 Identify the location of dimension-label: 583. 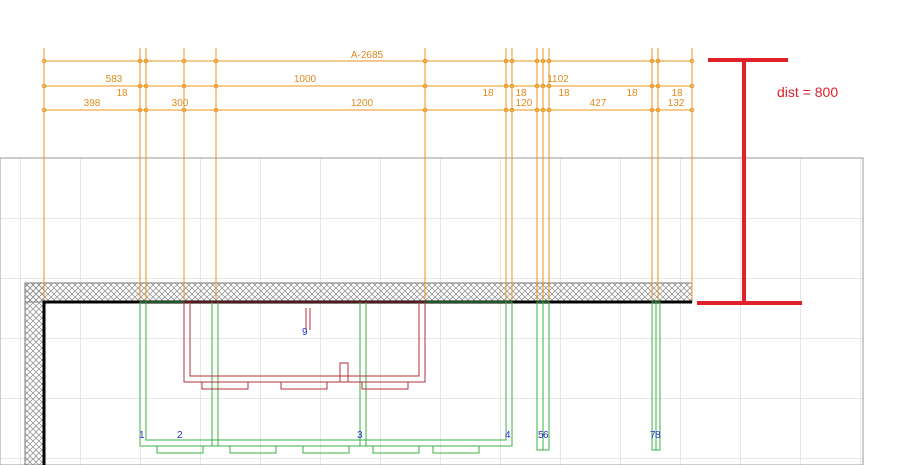
(114, 79).